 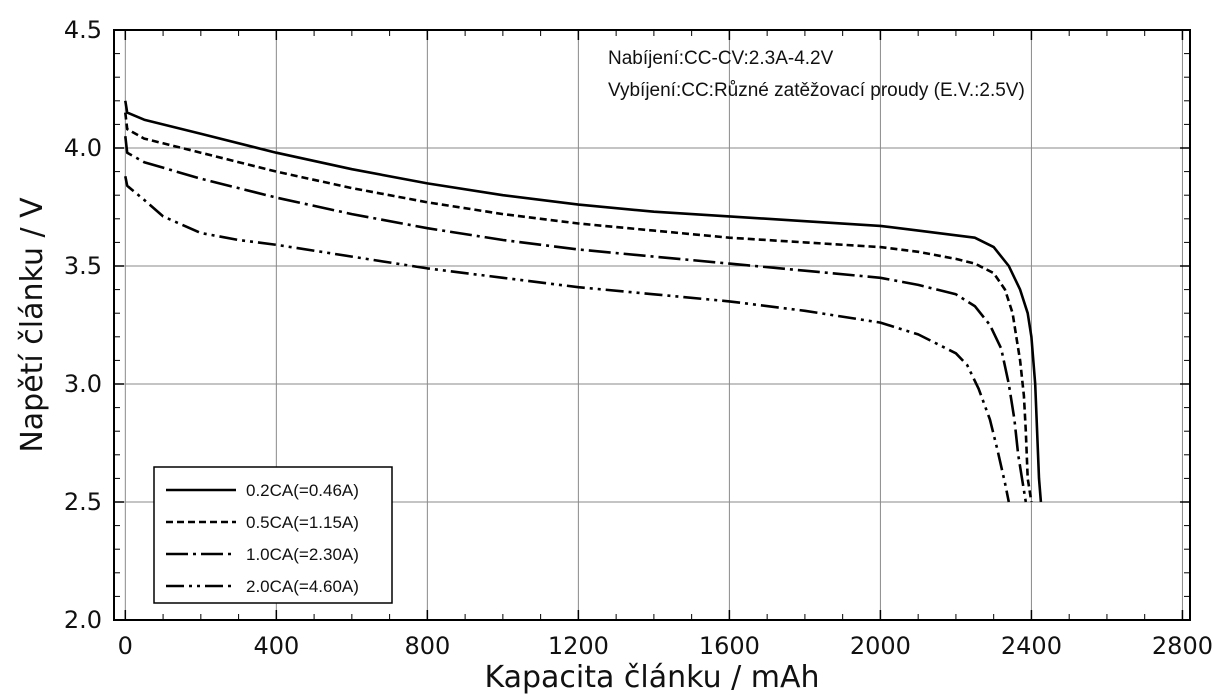 I want to click on y-tick-label: 2.5, so click(x=83, y=502).